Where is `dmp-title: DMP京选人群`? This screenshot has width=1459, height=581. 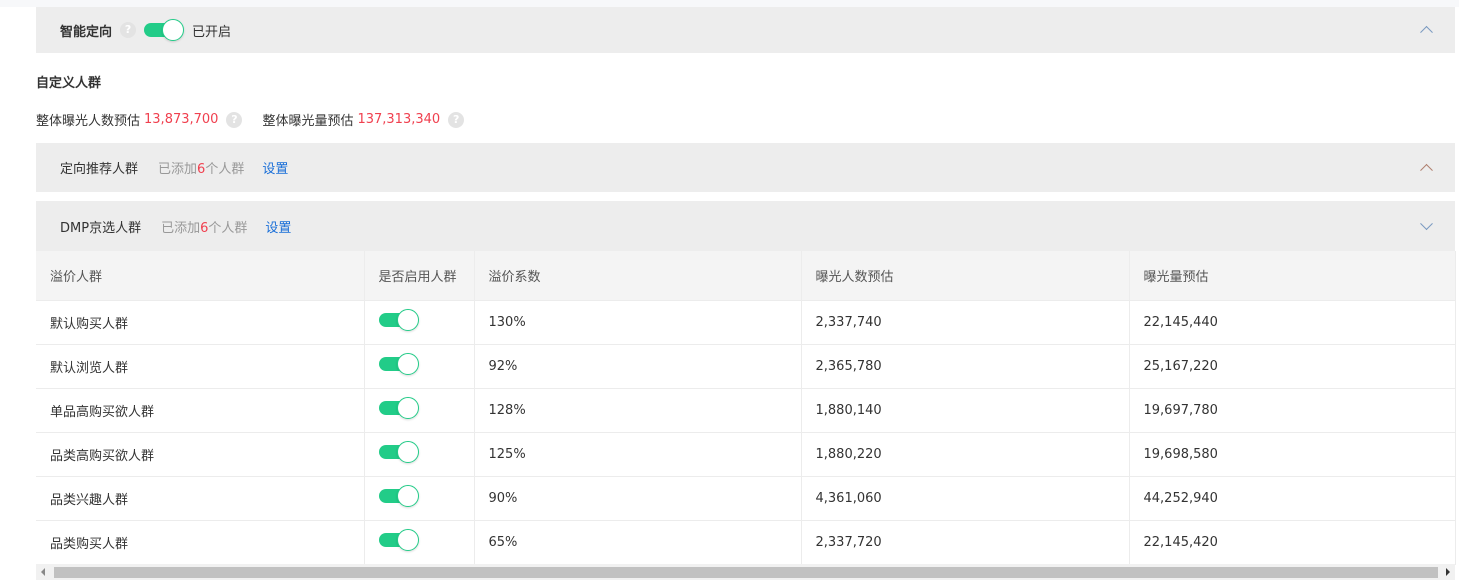
dmp-title: DMP京选人群 is located at coordinates (101, 228).